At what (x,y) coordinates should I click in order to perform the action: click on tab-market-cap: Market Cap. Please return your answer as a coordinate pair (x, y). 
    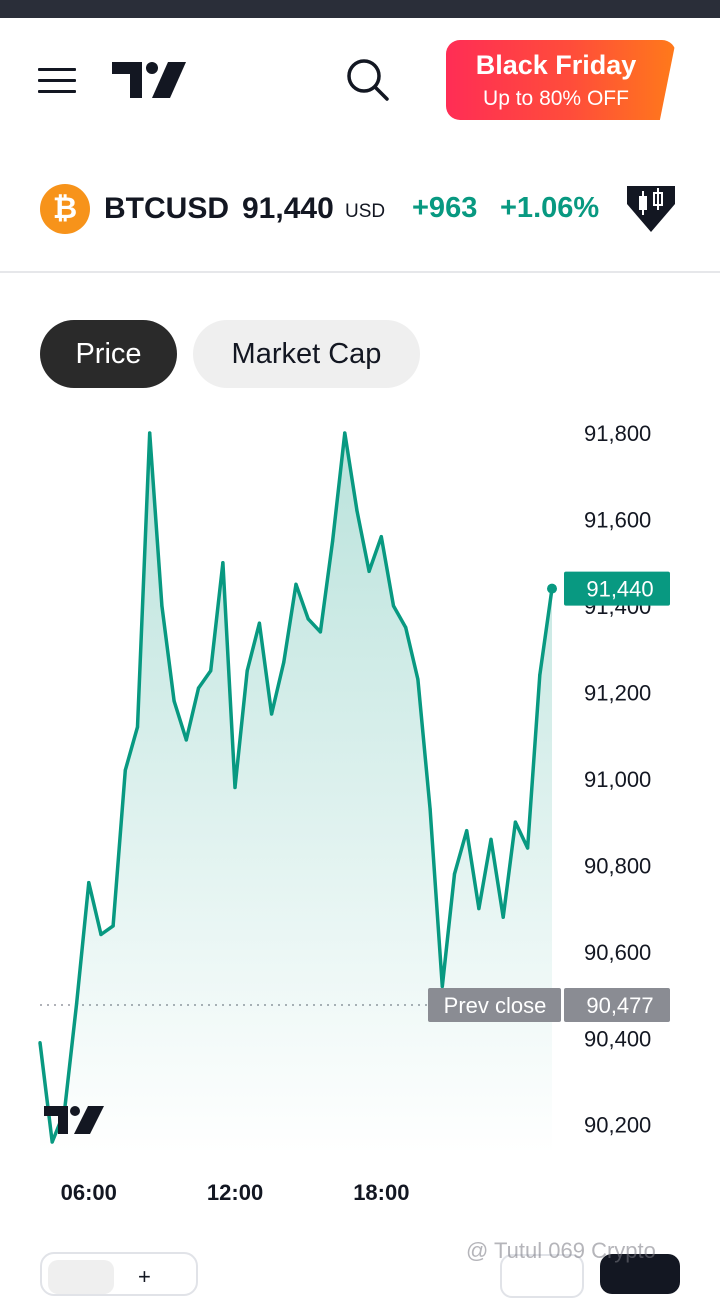
    Looking at the image, I should click on (306, 354).